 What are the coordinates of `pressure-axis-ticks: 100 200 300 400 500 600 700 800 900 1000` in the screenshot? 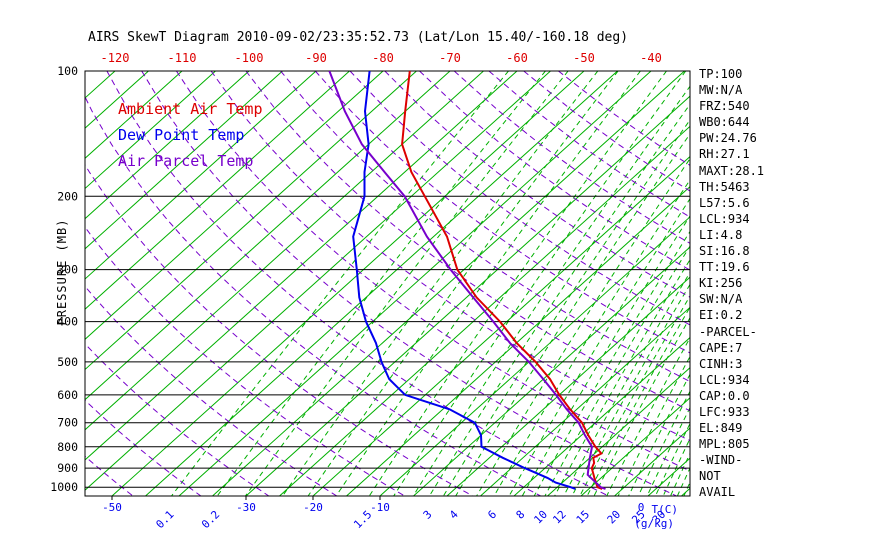 It's located at (64, 279).